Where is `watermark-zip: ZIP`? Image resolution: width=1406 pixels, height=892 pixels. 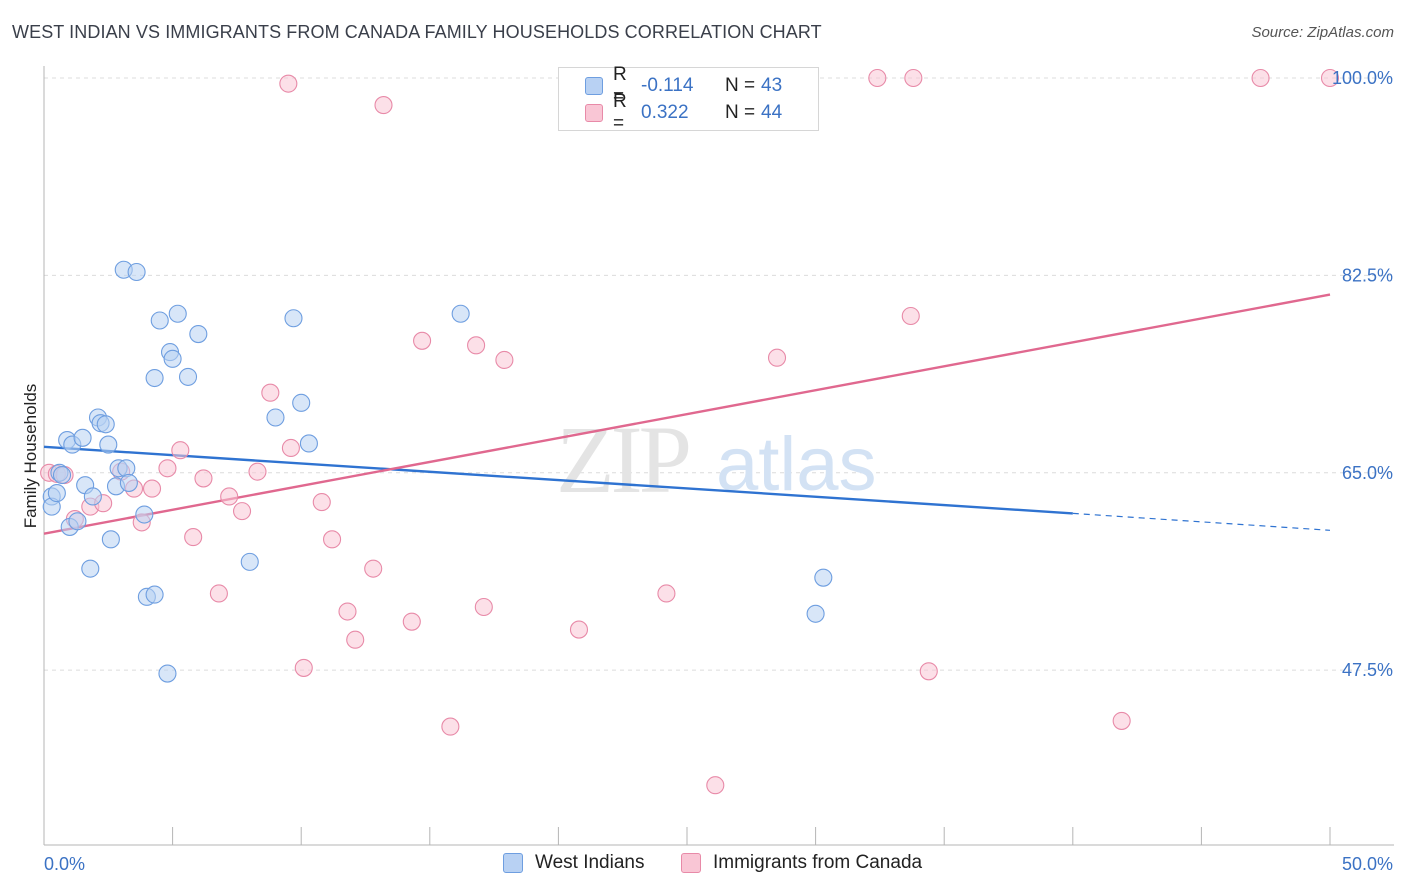
watermark-zip: ZIP is located at coordinates (622, 459).